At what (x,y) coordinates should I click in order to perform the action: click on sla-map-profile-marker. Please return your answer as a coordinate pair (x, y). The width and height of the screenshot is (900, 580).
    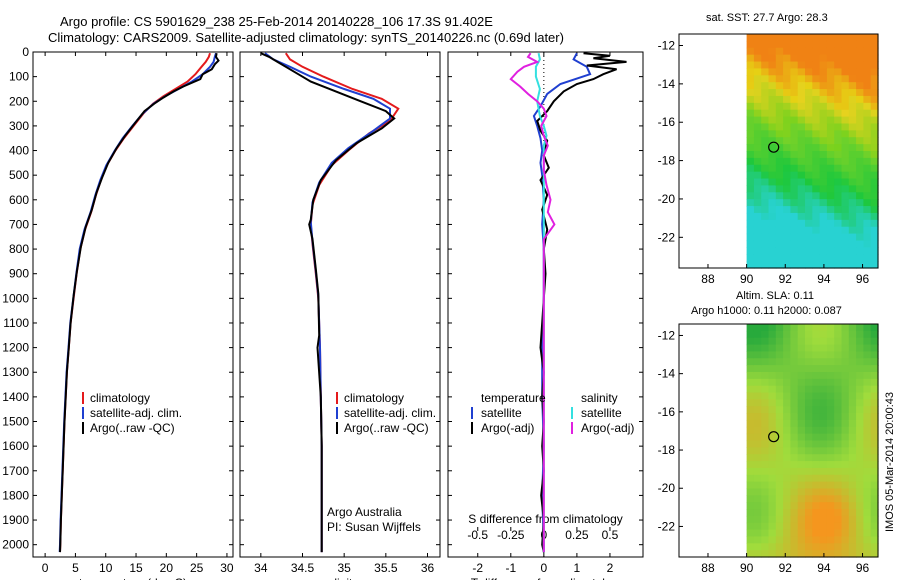
    Looking at the image, I should click on (774, 437).